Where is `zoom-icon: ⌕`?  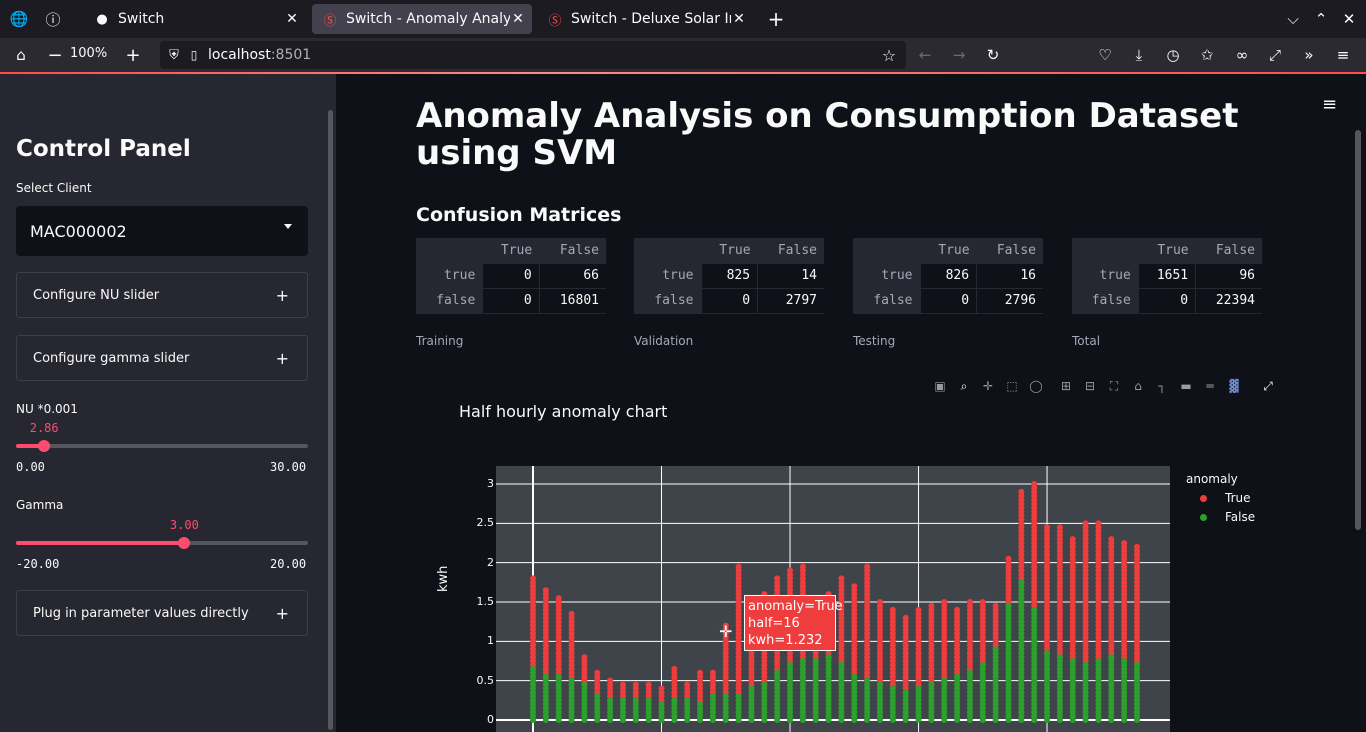
zoom-icon: ⌕ is located at coordinates (964, 385).